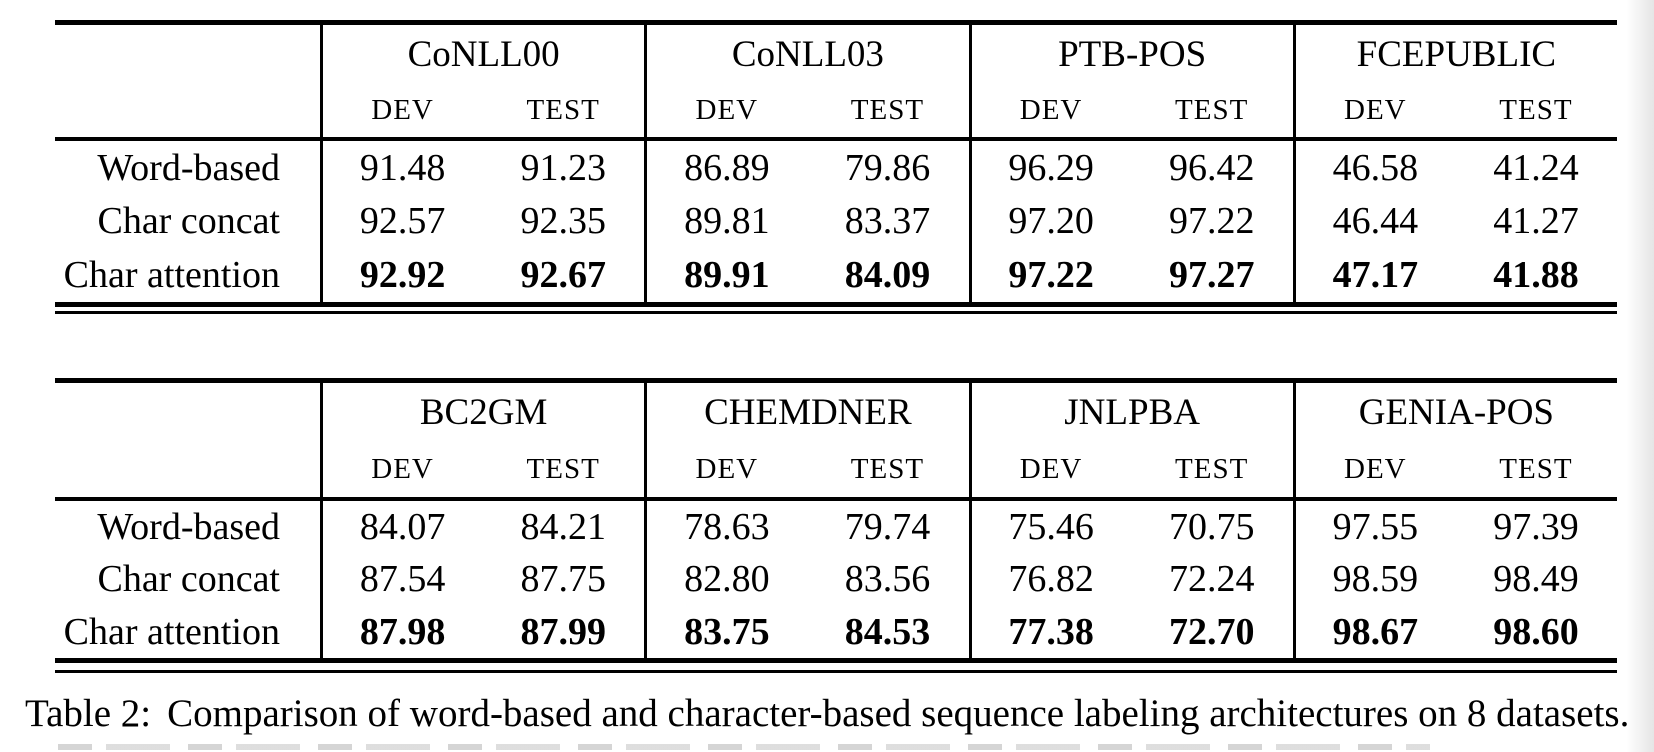 Image resolution: width=1654 pixels, height=752 pixels. What do you see at coordinates (725, 168) in the screenshot?
I see `value-cell: 86.89` at bounding box center [725, 168].